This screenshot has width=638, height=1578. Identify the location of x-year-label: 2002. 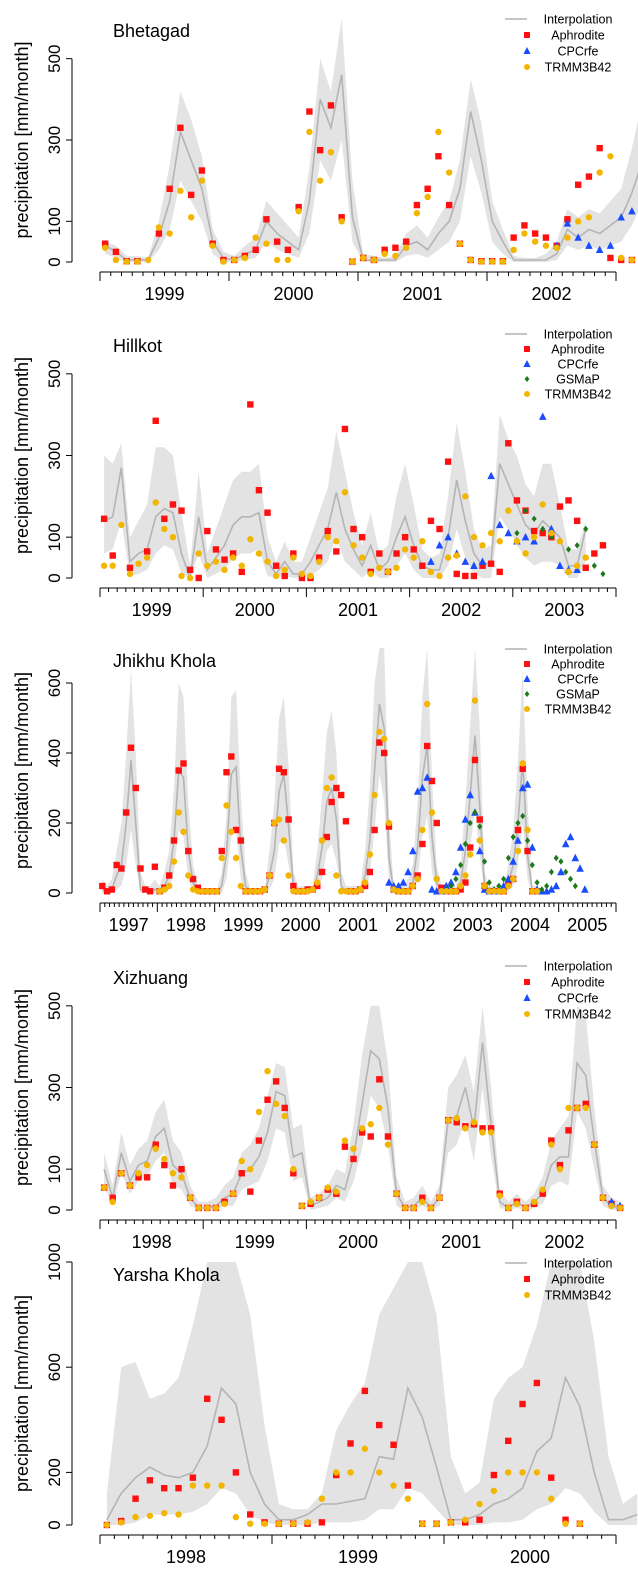
(551, 294).